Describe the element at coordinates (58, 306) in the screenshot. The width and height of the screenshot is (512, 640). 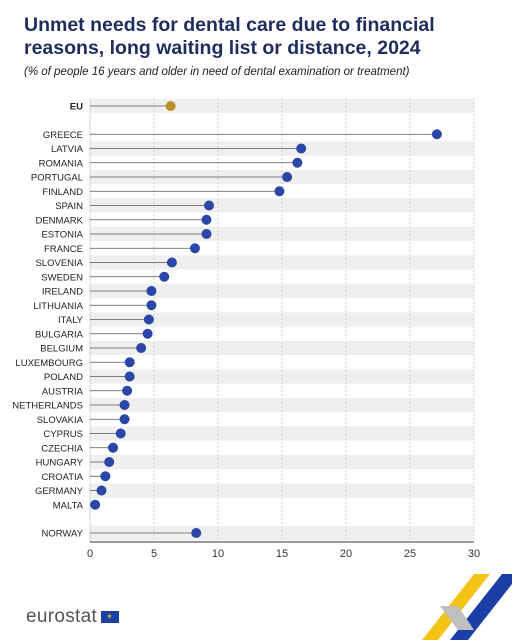
I see `category-label: LITHUANIA` at that location.